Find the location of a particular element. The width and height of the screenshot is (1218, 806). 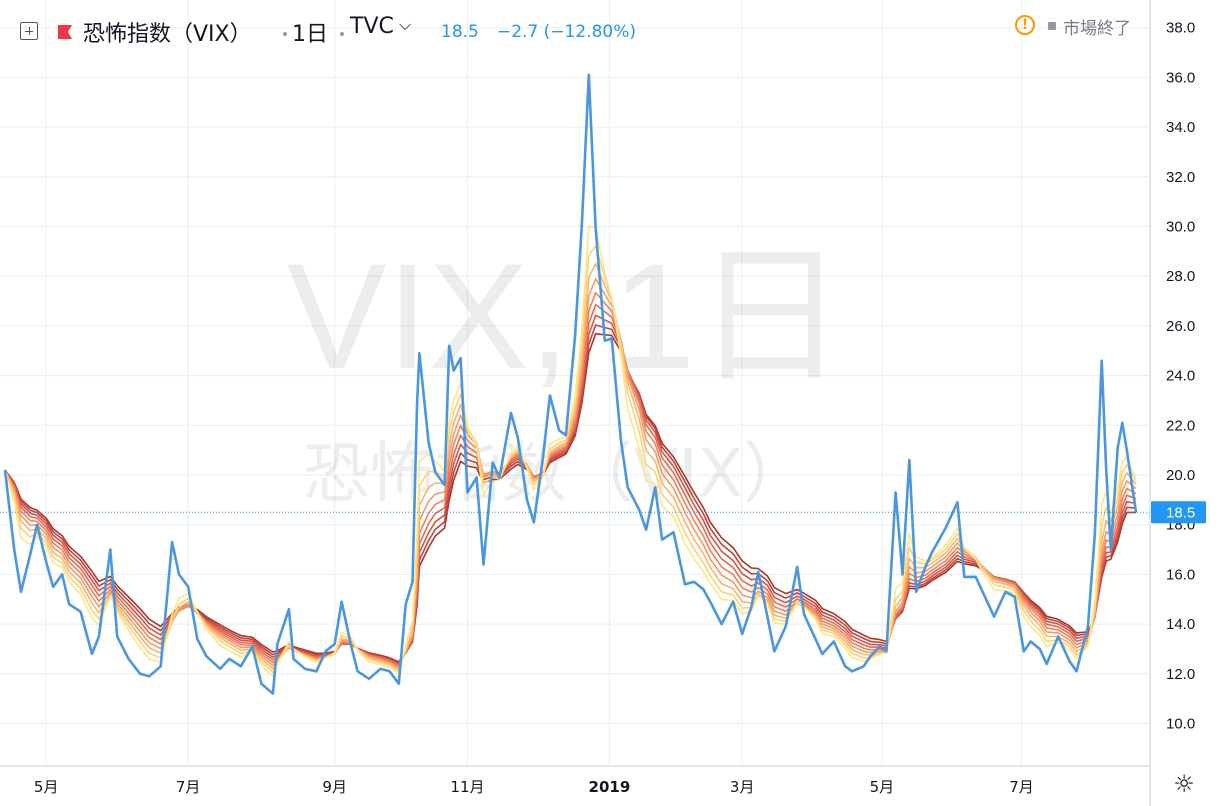

market-status-label: 市場終了 is located at coordinates (1097, 29).